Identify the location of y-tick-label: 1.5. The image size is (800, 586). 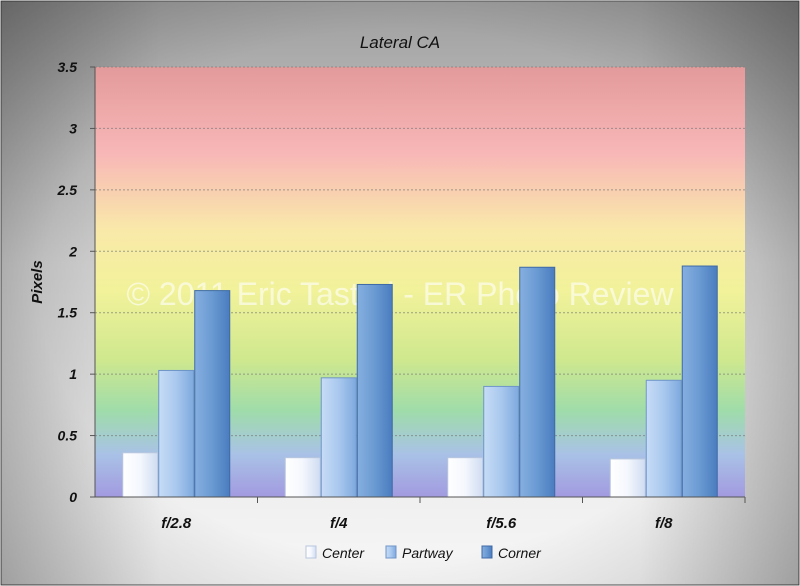
(68, 313).